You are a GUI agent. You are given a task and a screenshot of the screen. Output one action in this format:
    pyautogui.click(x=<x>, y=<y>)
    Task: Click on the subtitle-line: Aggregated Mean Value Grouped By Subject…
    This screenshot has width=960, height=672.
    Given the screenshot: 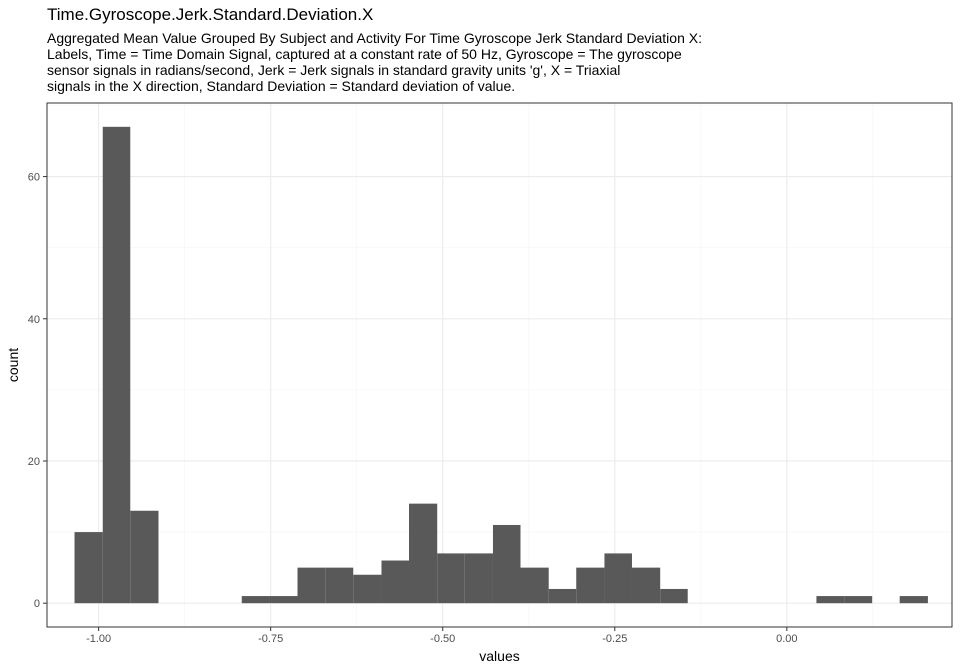 What is the action you would take?
    pyautogui.click(x=374, y=38)
    